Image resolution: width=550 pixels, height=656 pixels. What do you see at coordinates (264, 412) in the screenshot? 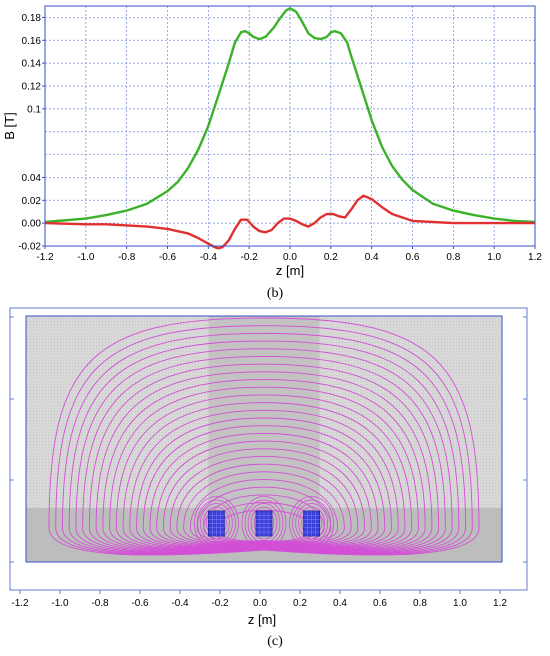
I see `center-column-c` at bounding box center [264, 412].